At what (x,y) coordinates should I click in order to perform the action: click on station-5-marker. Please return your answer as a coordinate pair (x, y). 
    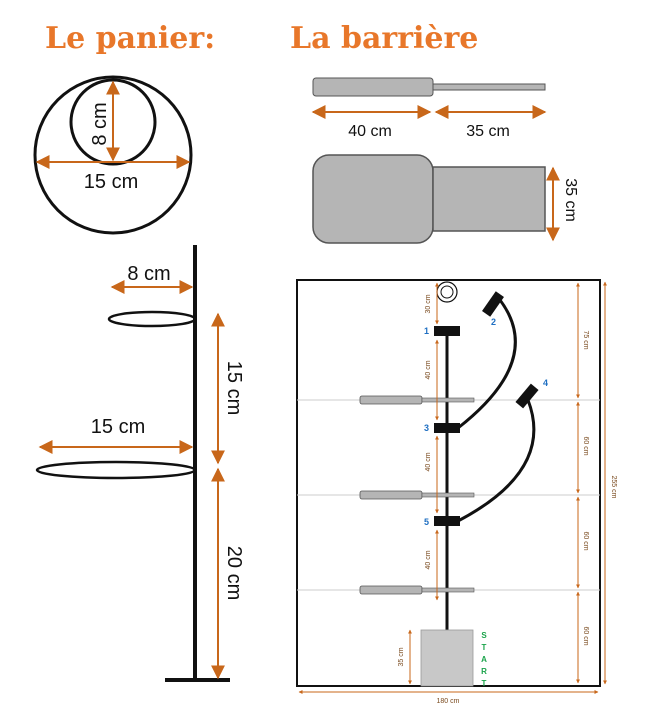
    Looking at the image, I should click on (447, 521).